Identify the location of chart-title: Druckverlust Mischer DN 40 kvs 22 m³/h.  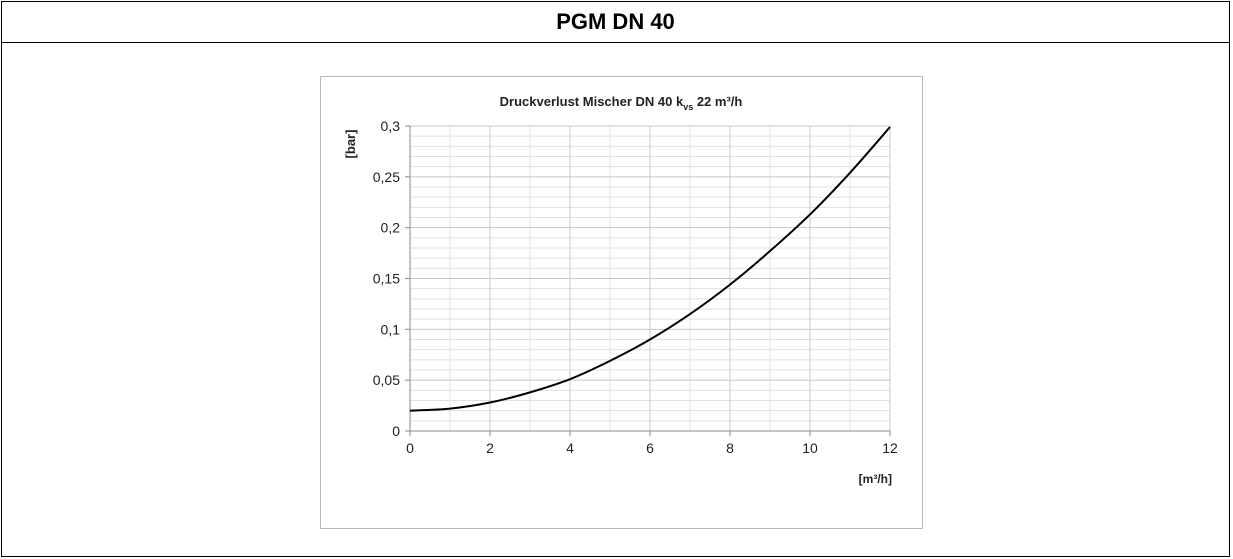
(621, 103).